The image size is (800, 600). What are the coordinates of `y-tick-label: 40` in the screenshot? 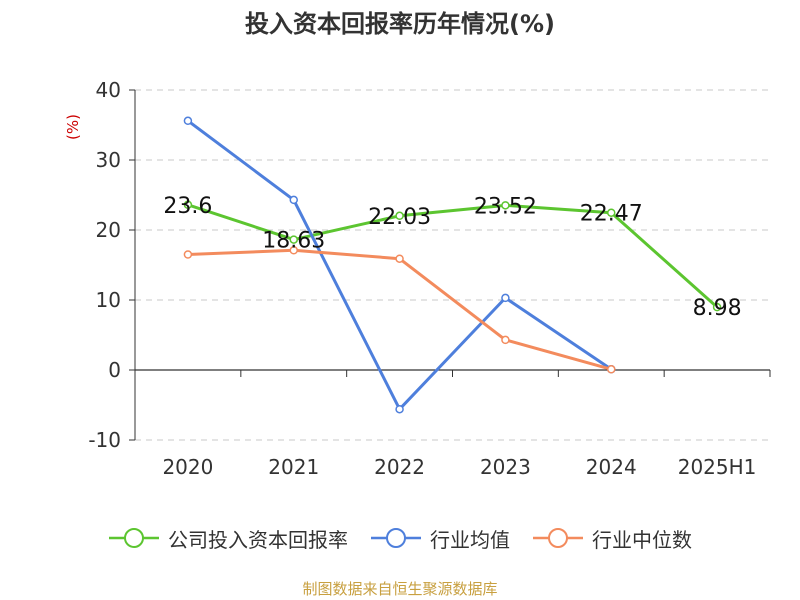 It's located at (108, 90).